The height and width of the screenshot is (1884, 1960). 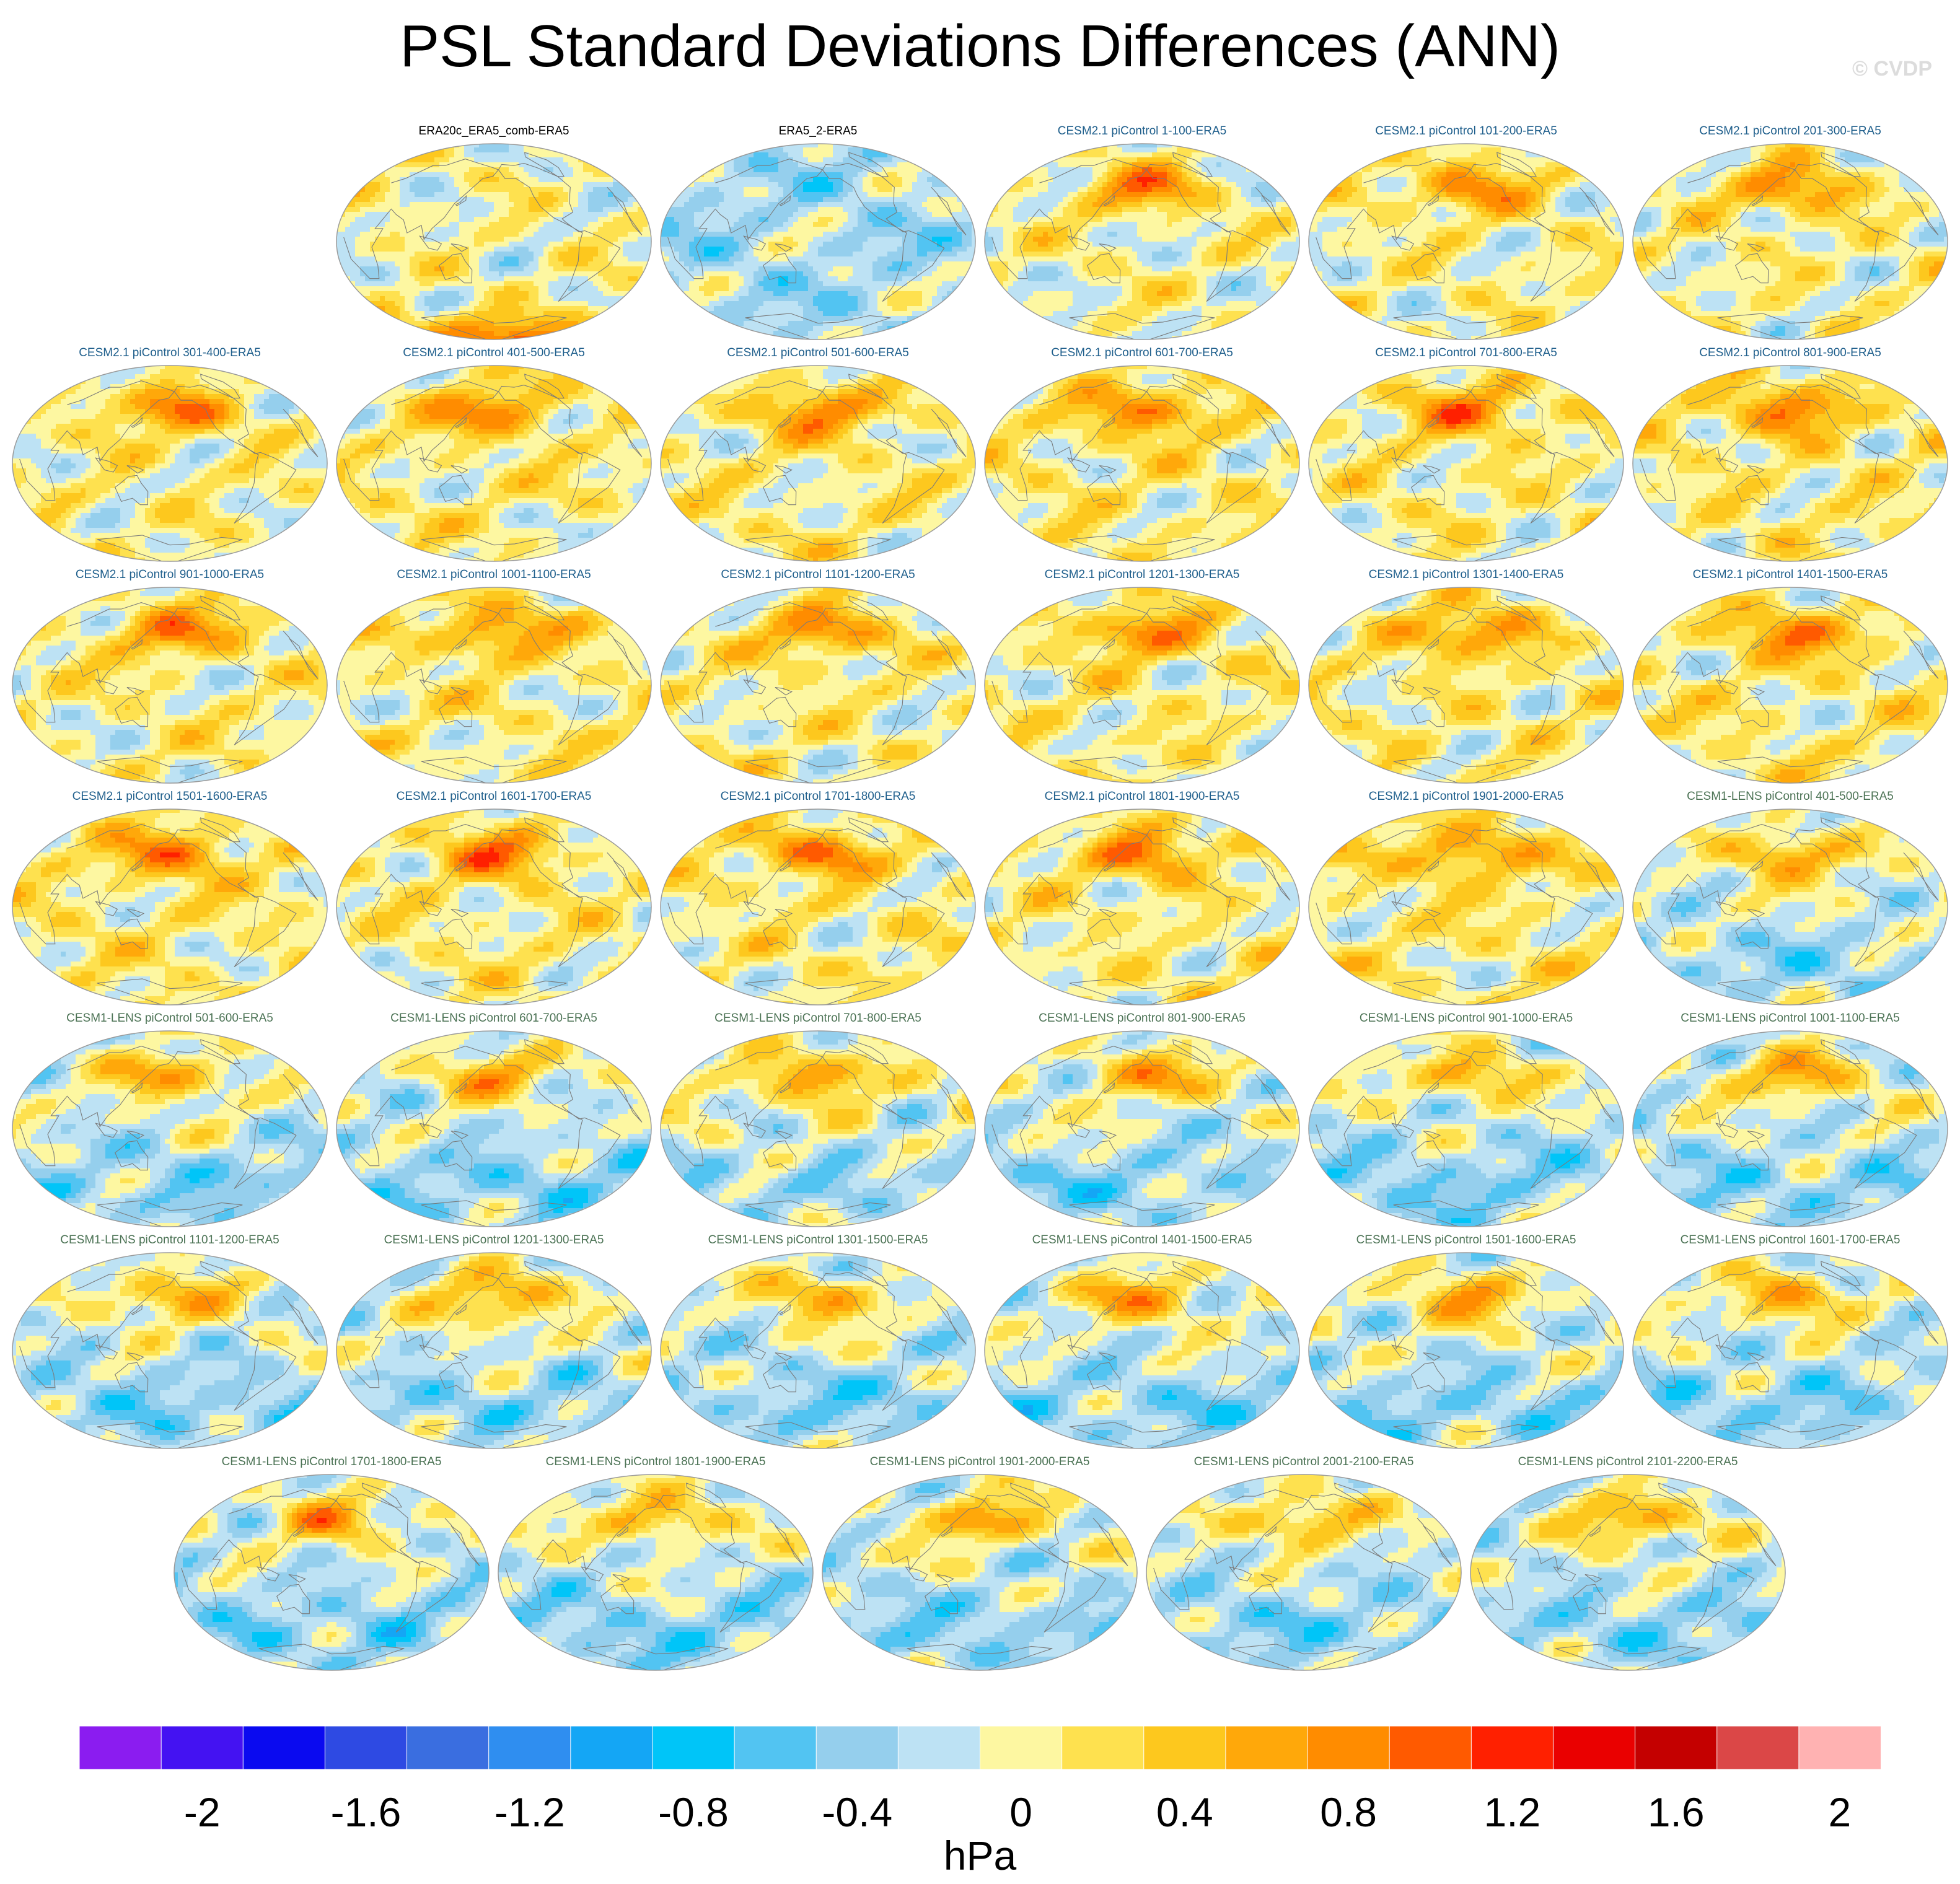 I want to click on panel-title: CESM2.1 piControl 601-700-ERA5, so click(x=1142, y=353).